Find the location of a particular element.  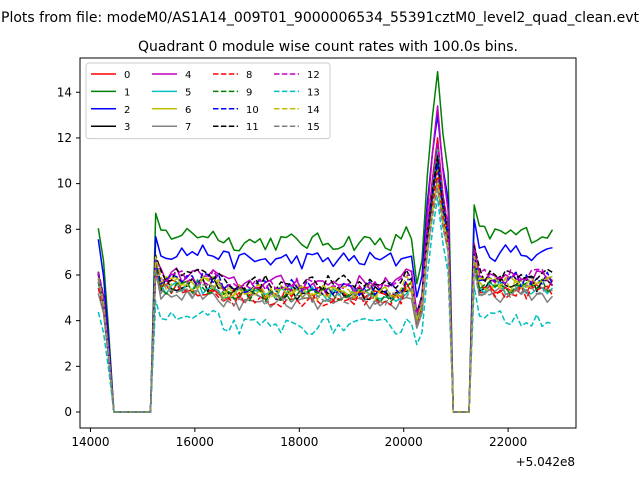

legend-label-15: 15 is located at coordinates (313, 127).